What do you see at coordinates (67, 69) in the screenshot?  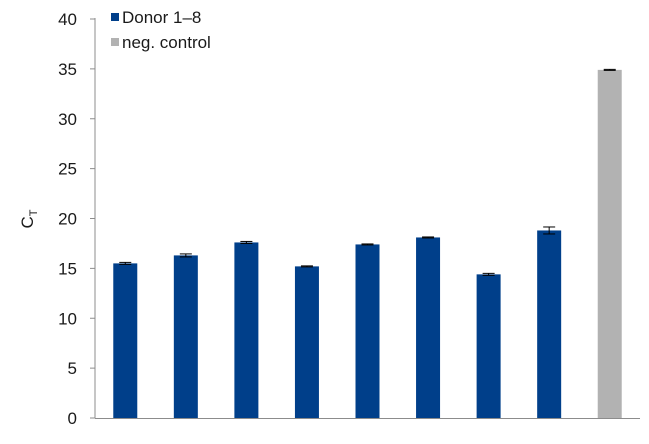 I see `y-tick-label: 35` at bounding box center [67, 69].